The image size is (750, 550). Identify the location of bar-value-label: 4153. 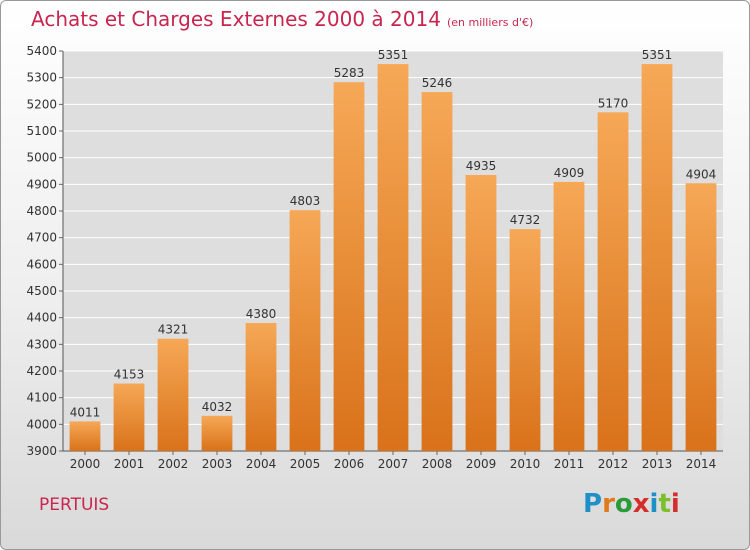
(129, 375).